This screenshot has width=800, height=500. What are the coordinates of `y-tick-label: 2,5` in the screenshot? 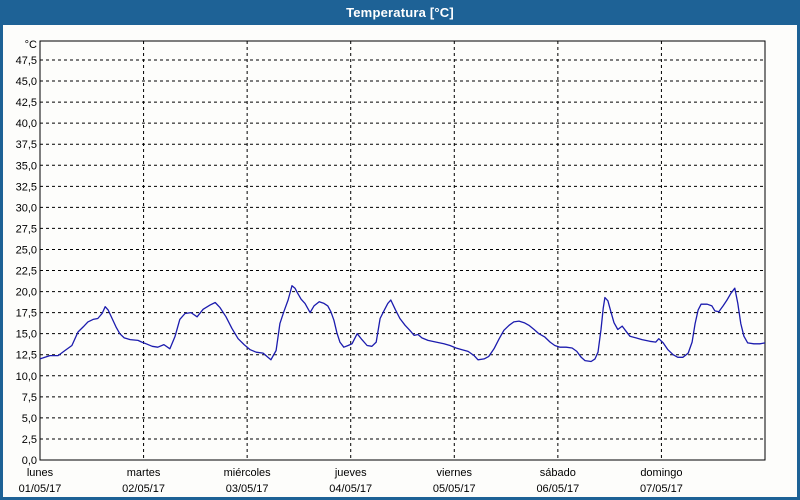 It's located at (29, 440).